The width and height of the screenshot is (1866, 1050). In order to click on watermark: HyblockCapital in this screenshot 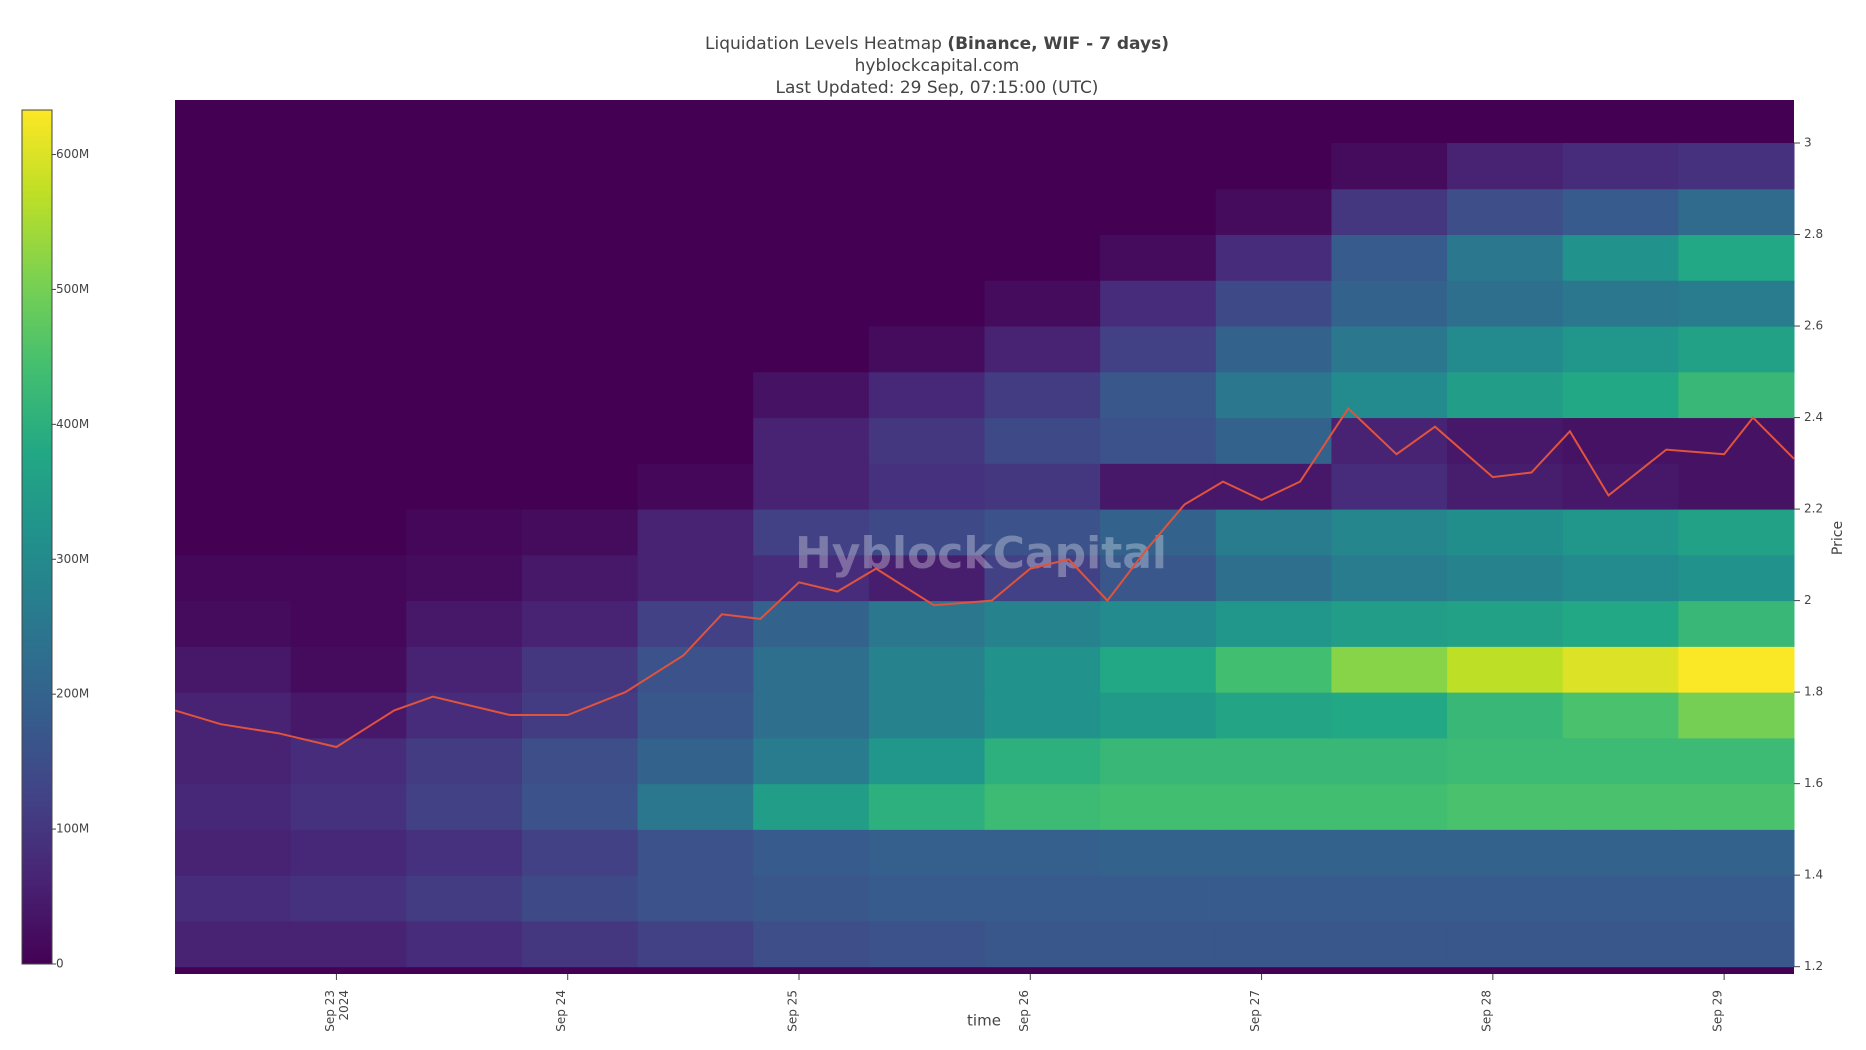, I will do `click(981, 553)`.